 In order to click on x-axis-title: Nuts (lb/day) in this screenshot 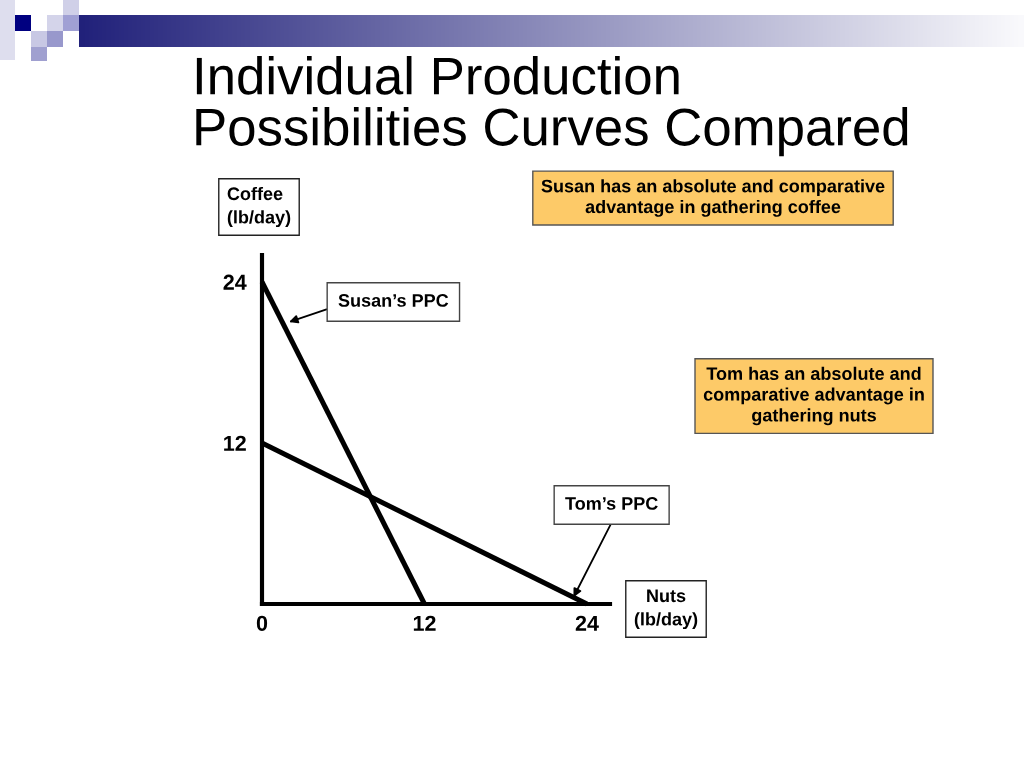, I will do `click(666, 609)`.